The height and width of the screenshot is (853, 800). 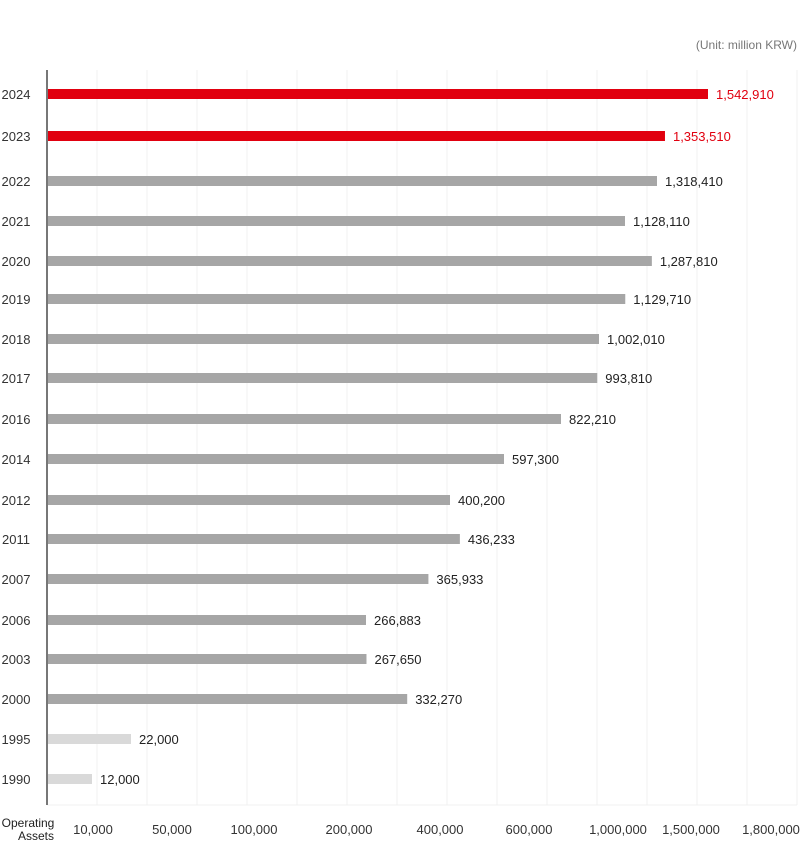 I want to click on value-label: 1,318,410, so click(x=694, y=181).